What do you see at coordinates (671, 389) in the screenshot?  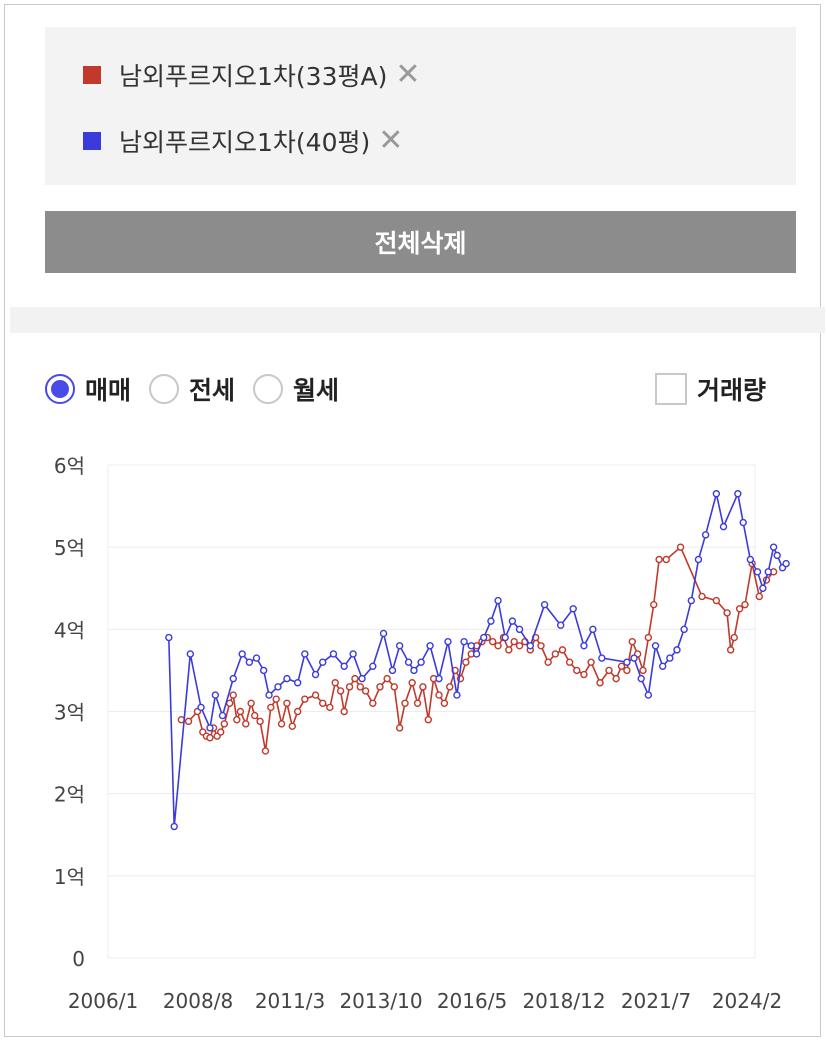 I see `checkbox-icon` at bounding box center [671, 389].